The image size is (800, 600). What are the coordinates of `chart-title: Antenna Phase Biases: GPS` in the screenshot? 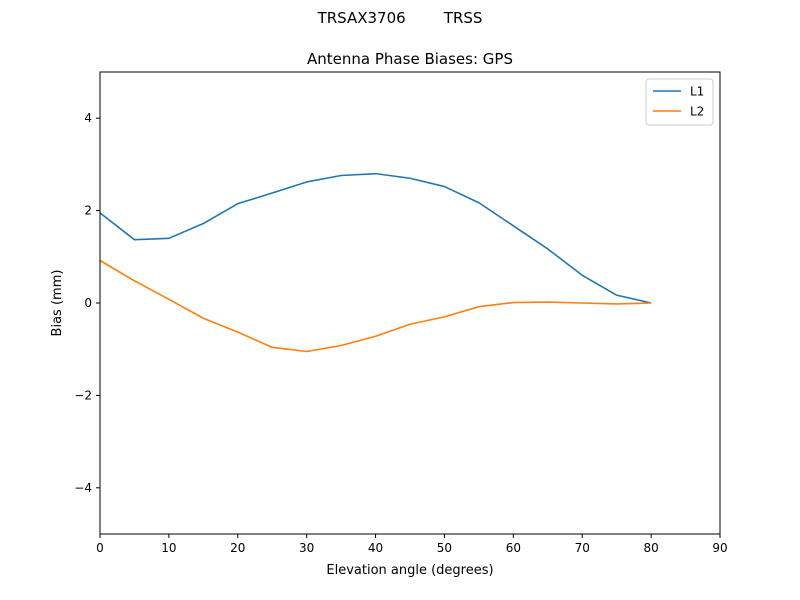 It's located at (410, 59).